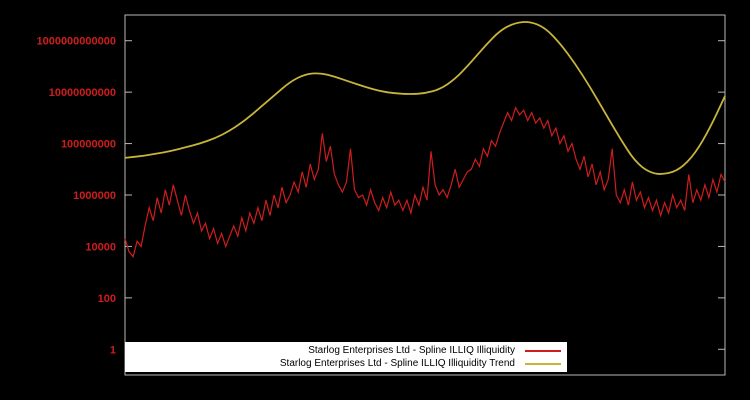 This screenshot has height=400, width=750. I want to click on y-tick-label: 10000000000, so click(82, 93).